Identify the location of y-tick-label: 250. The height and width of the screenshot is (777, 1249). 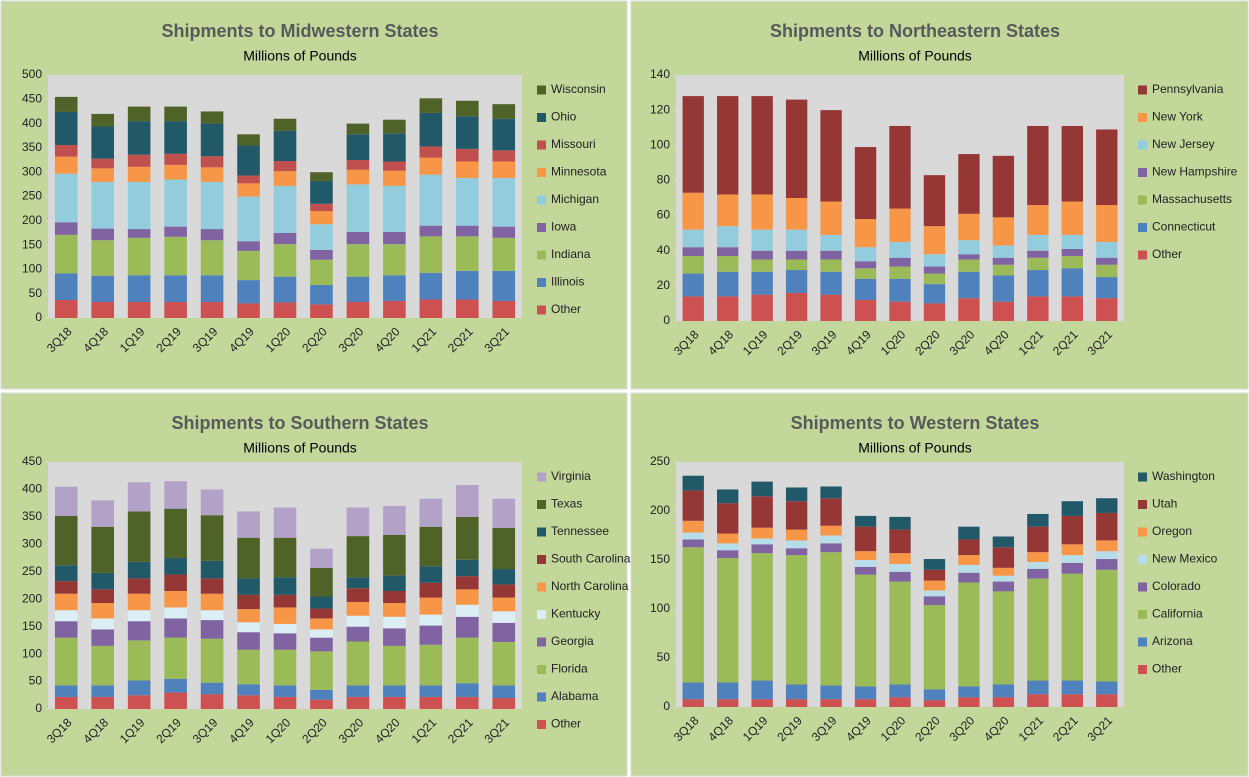
(32, 196).